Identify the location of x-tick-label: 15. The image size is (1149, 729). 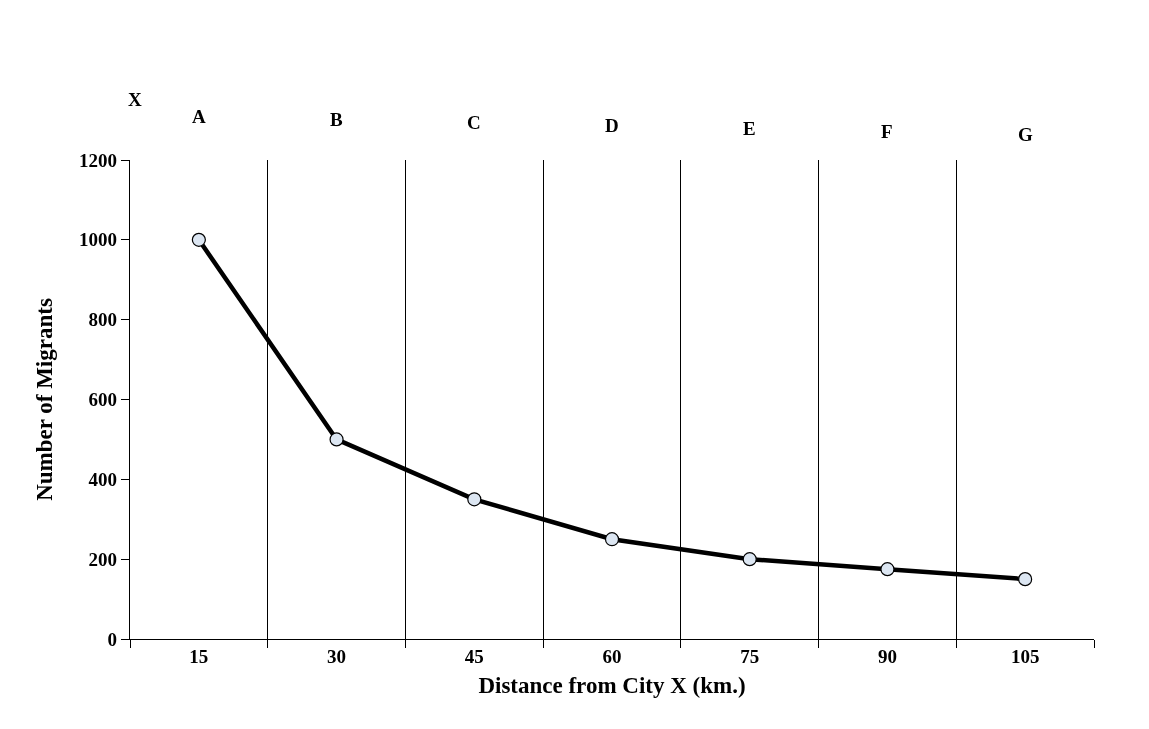
(199, 656).